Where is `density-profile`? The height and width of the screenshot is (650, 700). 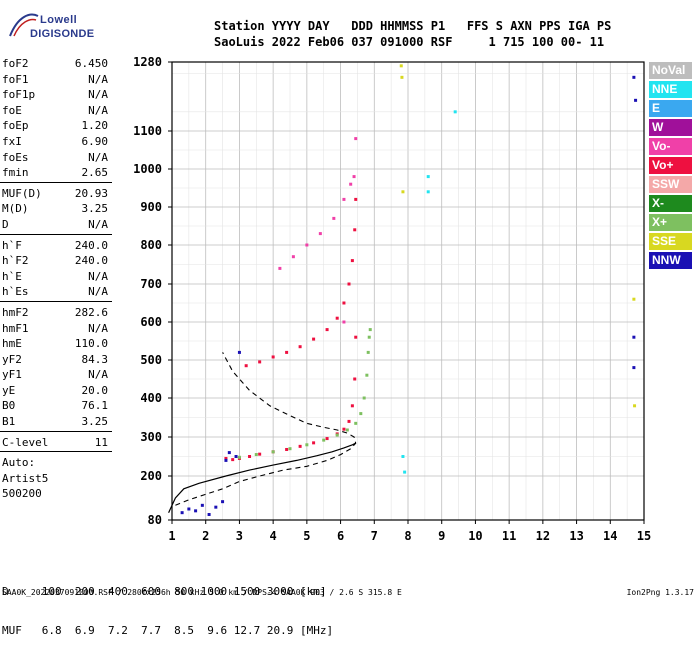 density-profile is located at coordinates (262, 432).